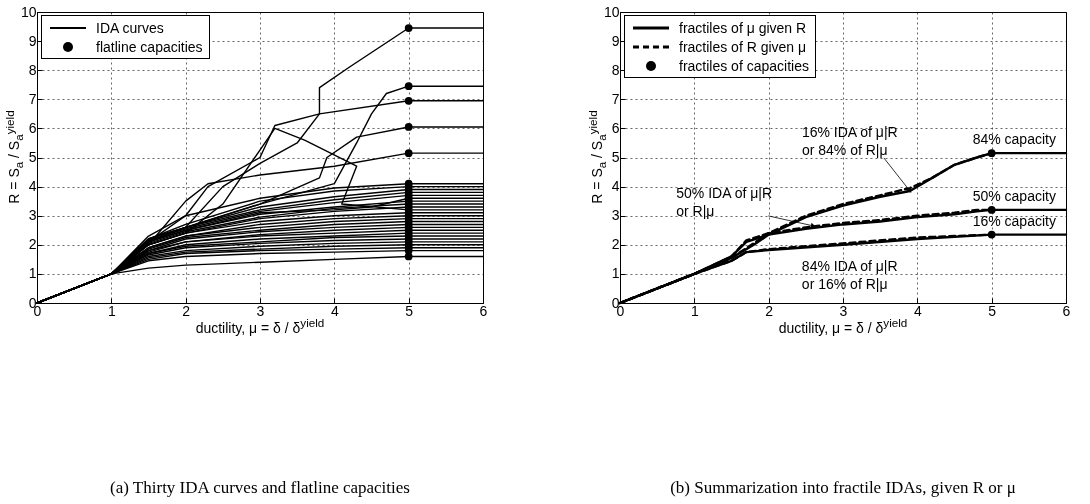 This screenshot has height=504, width=1090. What do you see at coordinates (130, 27) in the screenshot?
I see `legend-label: IDA curves` at bounding box center [130, 27].